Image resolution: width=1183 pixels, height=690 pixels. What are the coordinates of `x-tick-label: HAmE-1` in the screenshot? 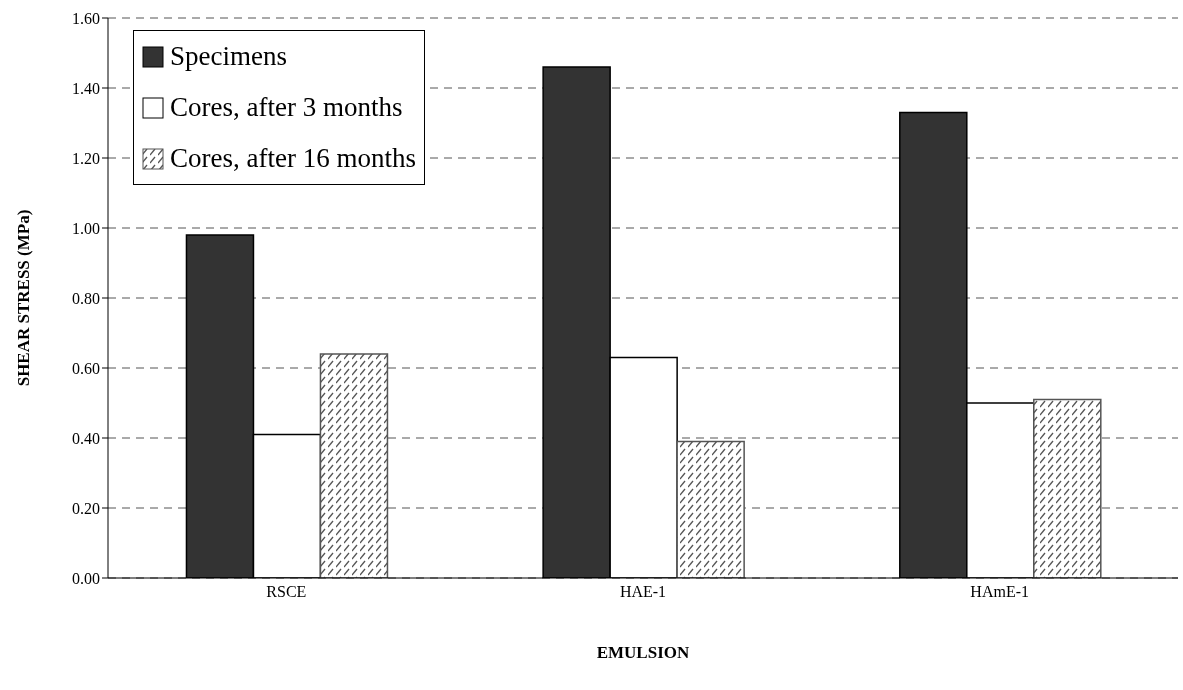 It's located at (999, 592).